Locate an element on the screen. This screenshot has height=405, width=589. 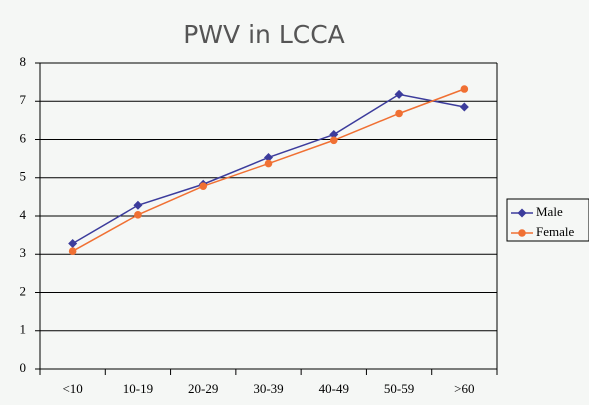
y-tick-label: 1 is located at coordinates (23, 329).